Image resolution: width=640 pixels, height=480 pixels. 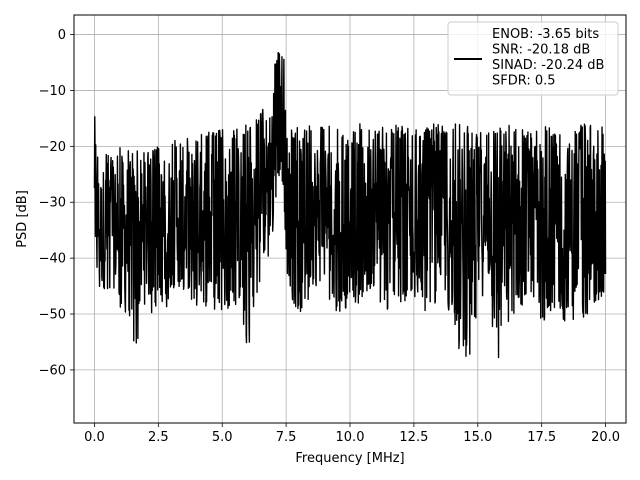 I want to click on x-axis-ticks: 0.0 2.5 5.0 7.5 10.0 12.5 15.0 17.5 20.0, so click(x=352, y=434).